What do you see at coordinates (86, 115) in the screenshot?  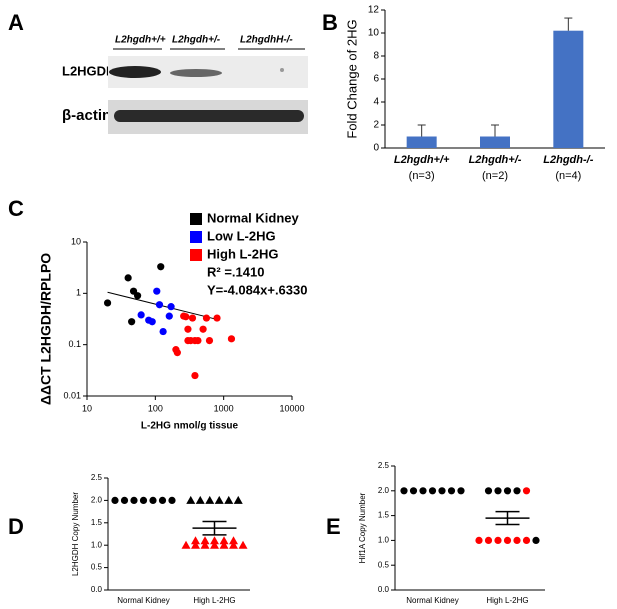 I see `row-label: β-actin` at bounding box center [86, 115].